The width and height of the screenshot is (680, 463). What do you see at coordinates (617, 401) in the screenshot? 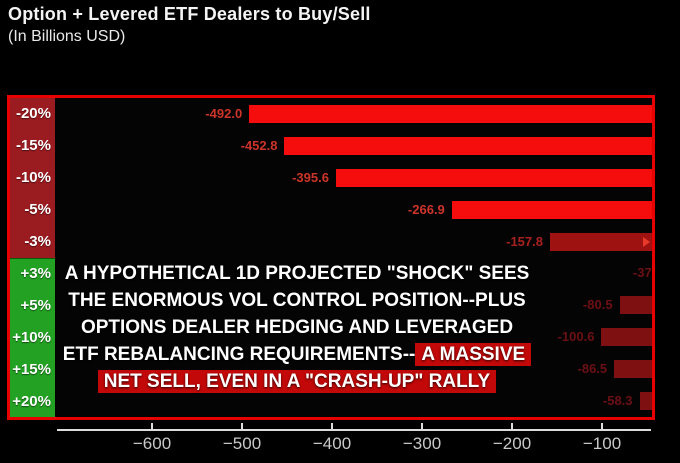
I see `value-label-+20%: -58.3` at bounding box center [617, 401].